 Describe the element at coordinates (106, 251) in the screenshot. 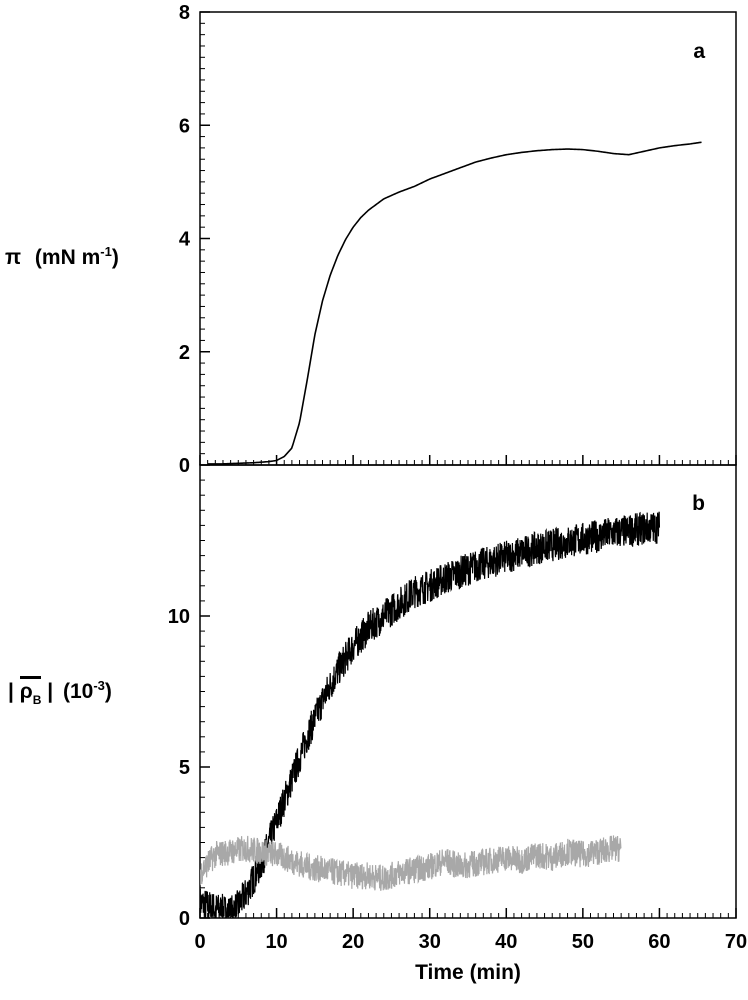

I see `panel-a-y-unit-exponent: -1` at that location.